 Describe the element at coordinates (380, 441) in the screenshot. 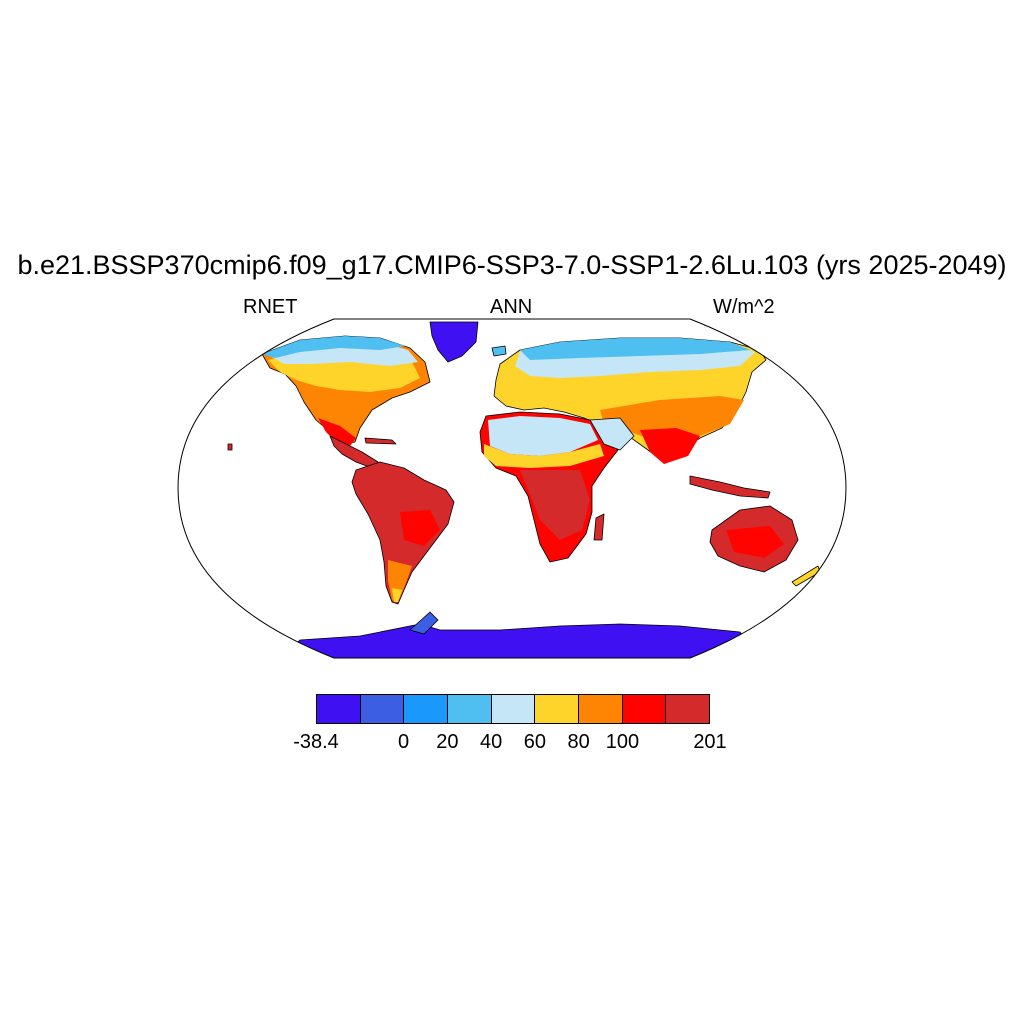

I see `caribbean-islands` at that location.